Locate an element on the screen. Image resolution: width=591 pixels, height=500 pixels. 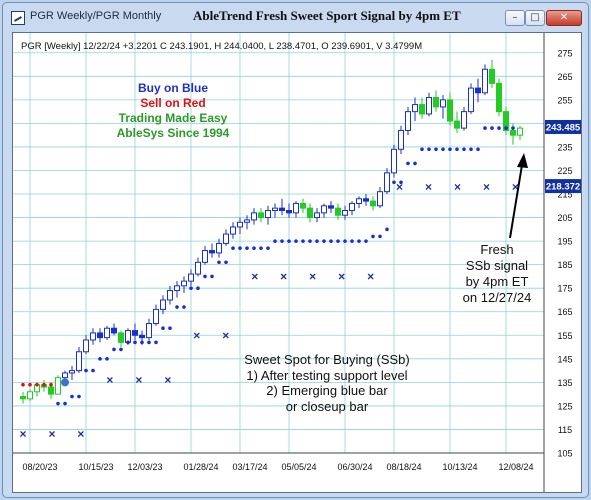
close-button: ✕ is located at coordinates (564, 18).